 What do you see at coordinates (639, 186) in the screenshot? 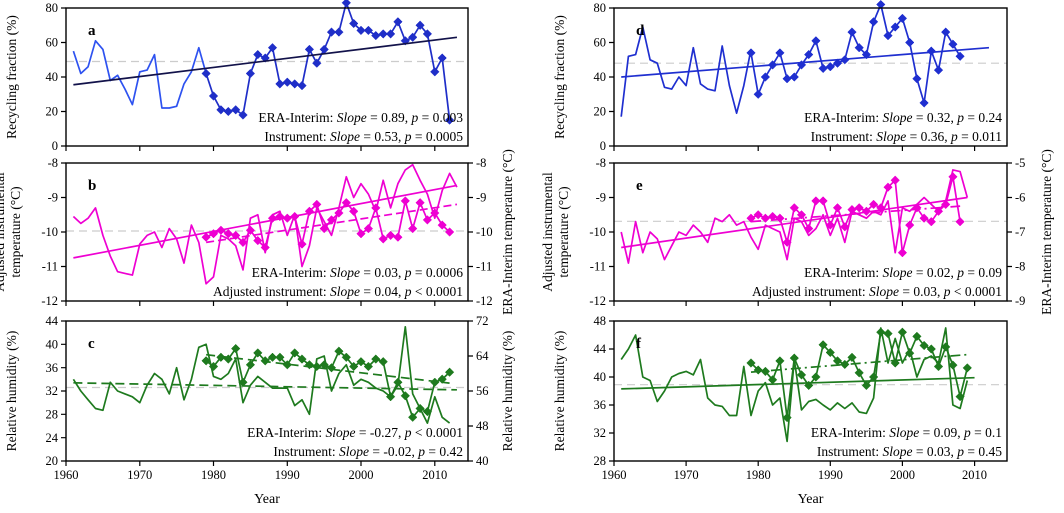
I see `panel-letter: e` at bounding box center [639, 186].